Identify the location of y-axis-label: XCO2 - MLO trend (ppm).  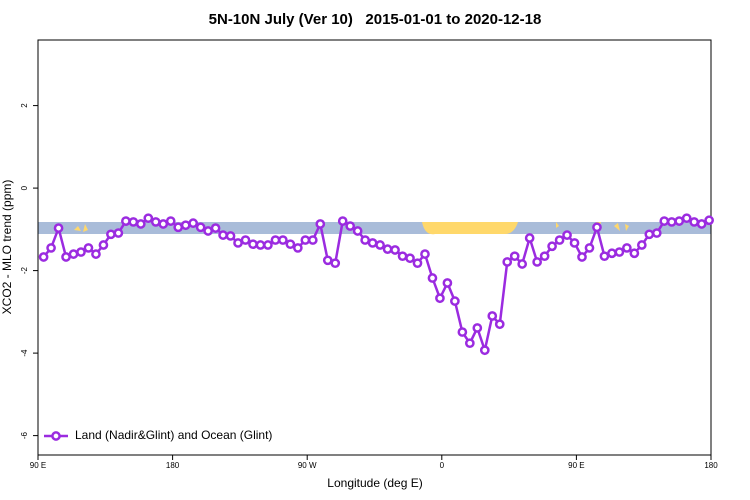
(7, 247).